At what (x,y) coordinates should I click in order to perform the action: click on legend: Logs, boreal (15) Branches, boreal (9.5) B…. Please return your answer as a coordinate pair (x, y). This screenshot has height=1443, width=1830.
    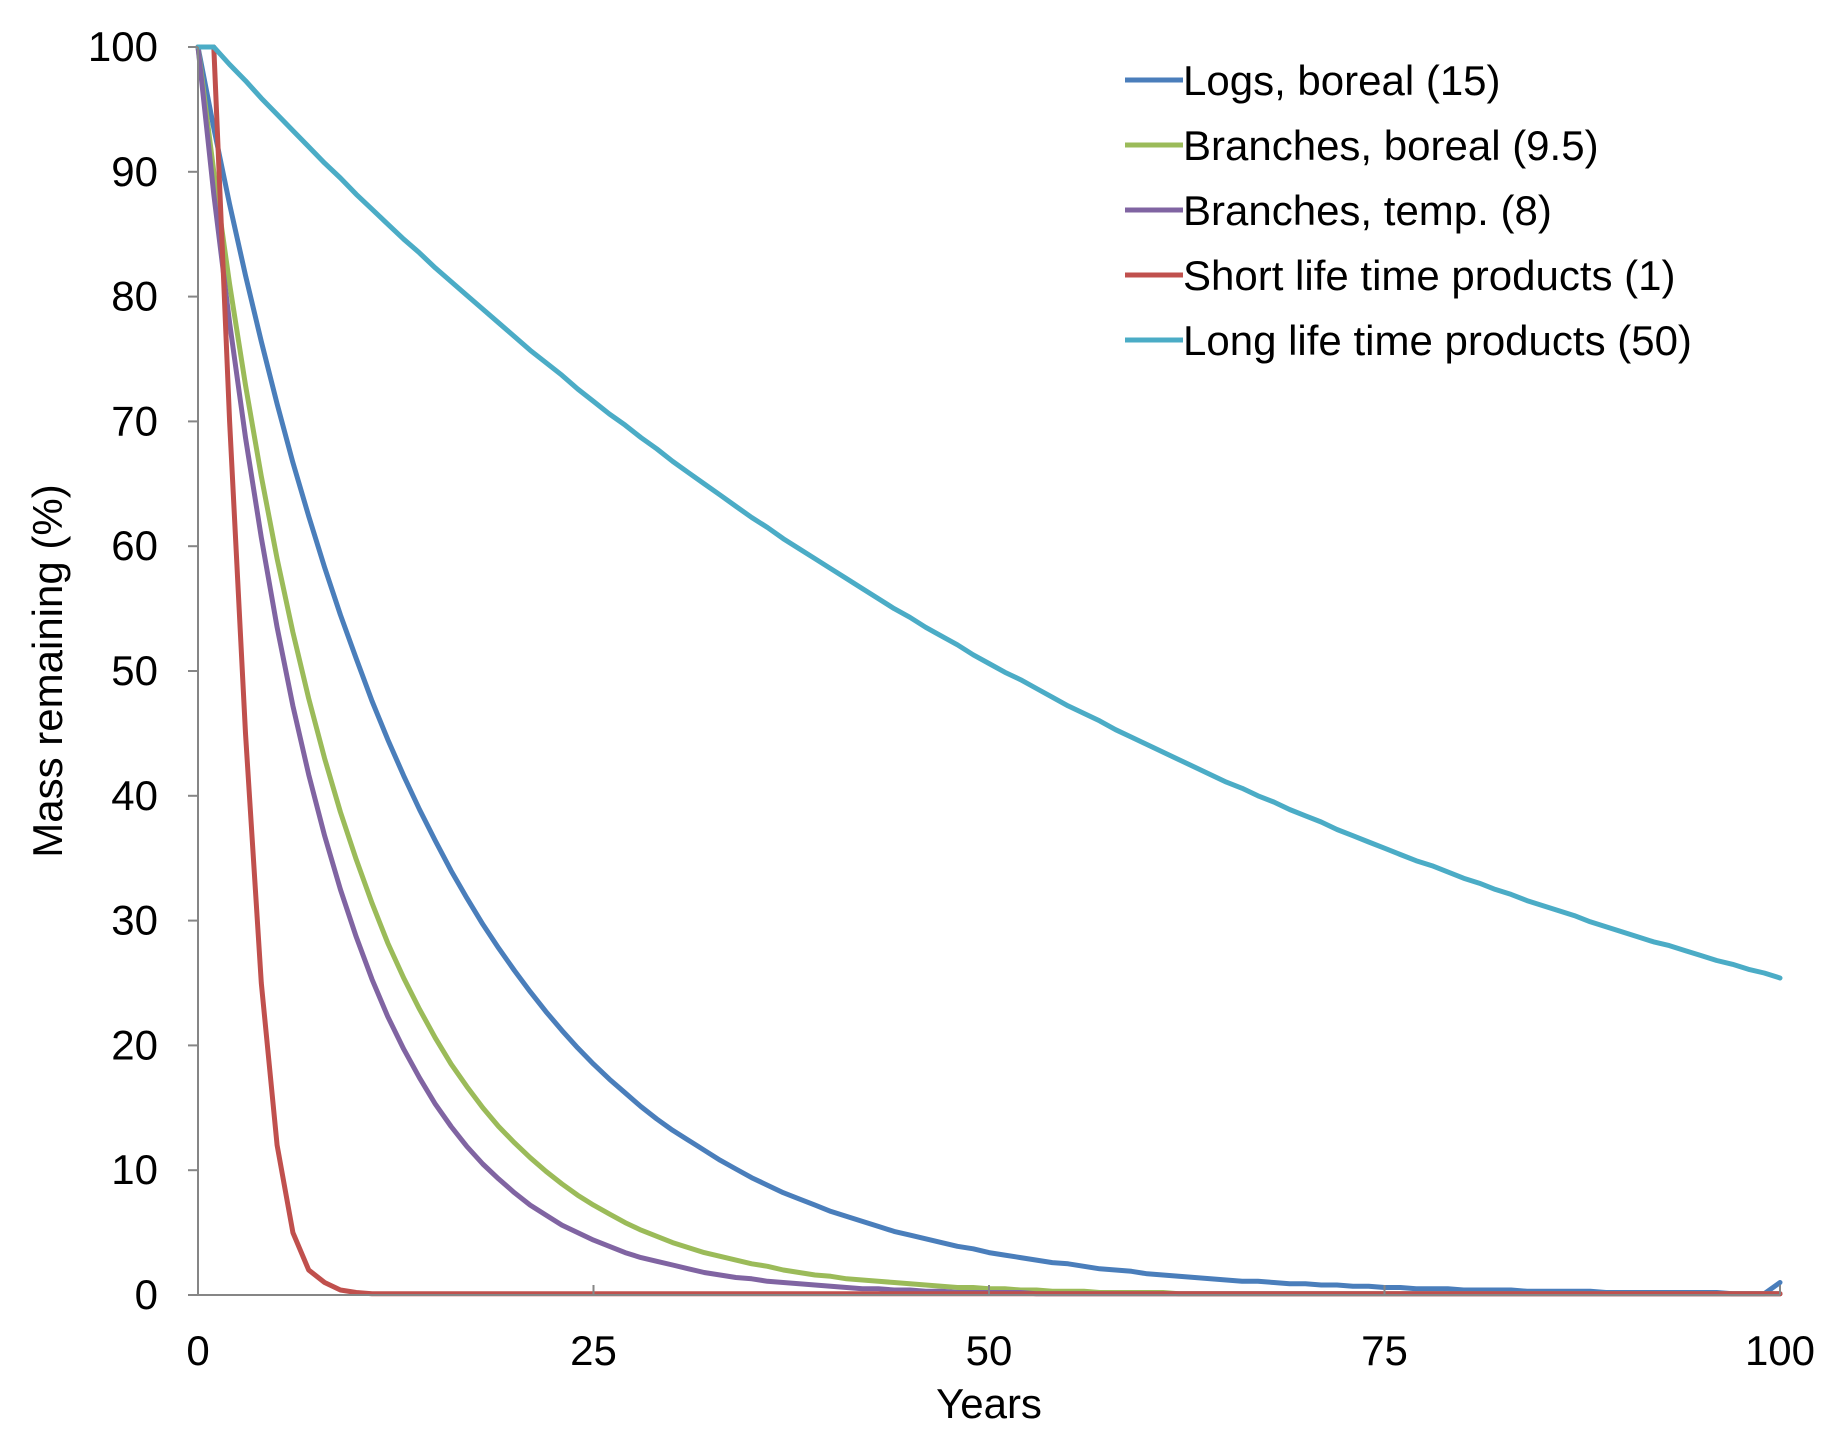
    Looking at the image, I should click on (1408, 210).